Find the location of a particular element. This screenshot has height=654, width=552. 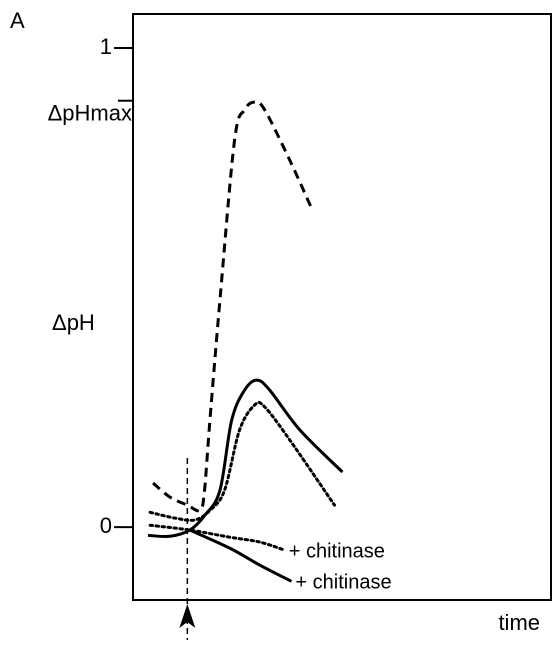

y-axis-label: ΔpH is located at coordinates (73, 322).